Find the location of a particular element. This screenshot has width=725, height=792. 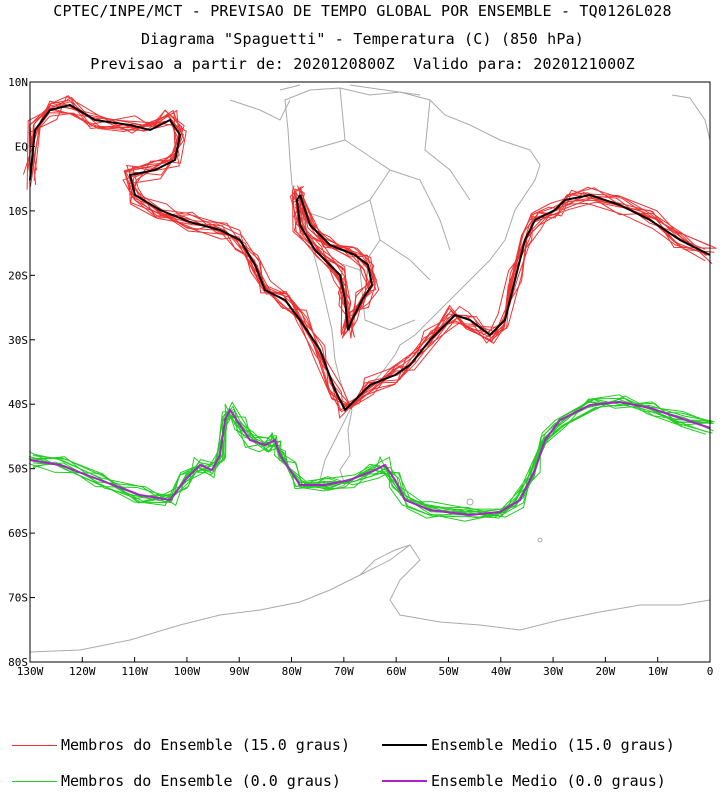

country-borders is located at coordinates (385, 209).